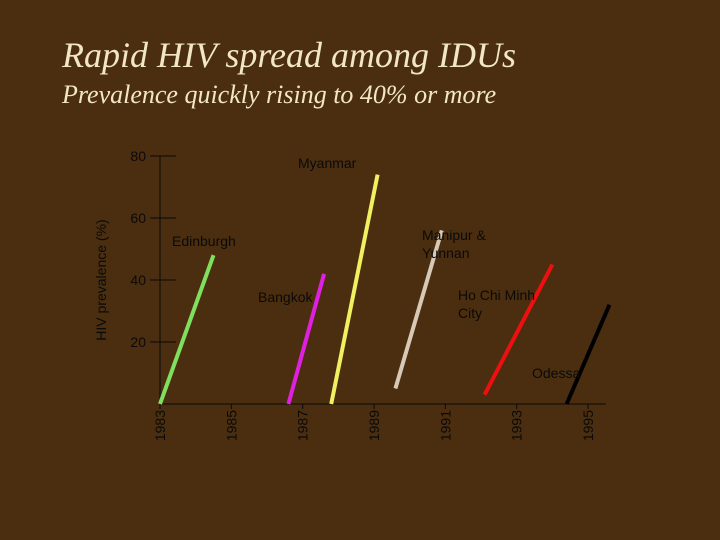 This screenshot has width=720, height=540. I want to click on series-label-ho-chi-minh-city: Ho Chi Minh City, so click(496, 304).